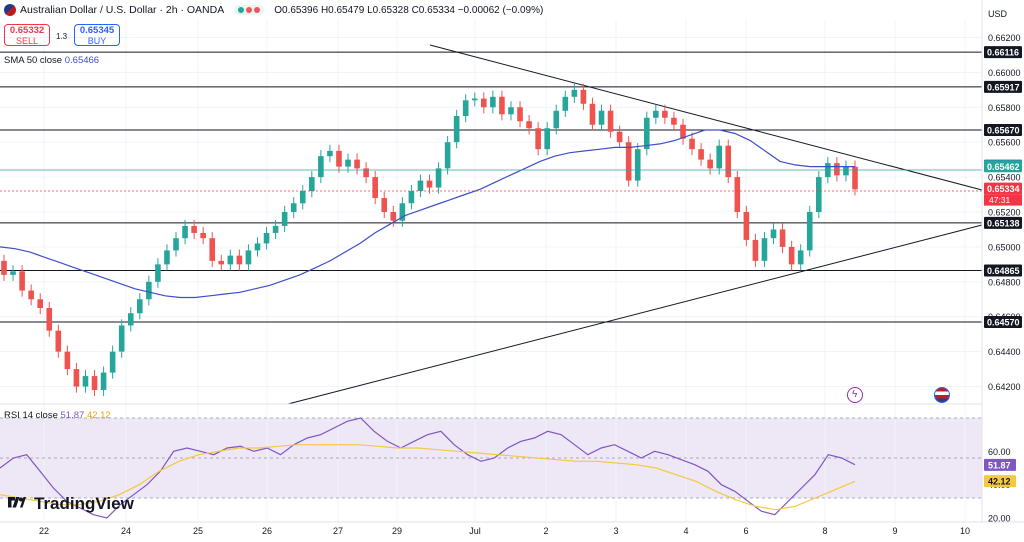  What do you see at coordinates (51, 60) in the screenshot?
I see `sma-legend: SMA 50 close 0.65466` at bounding box center [51, 60].